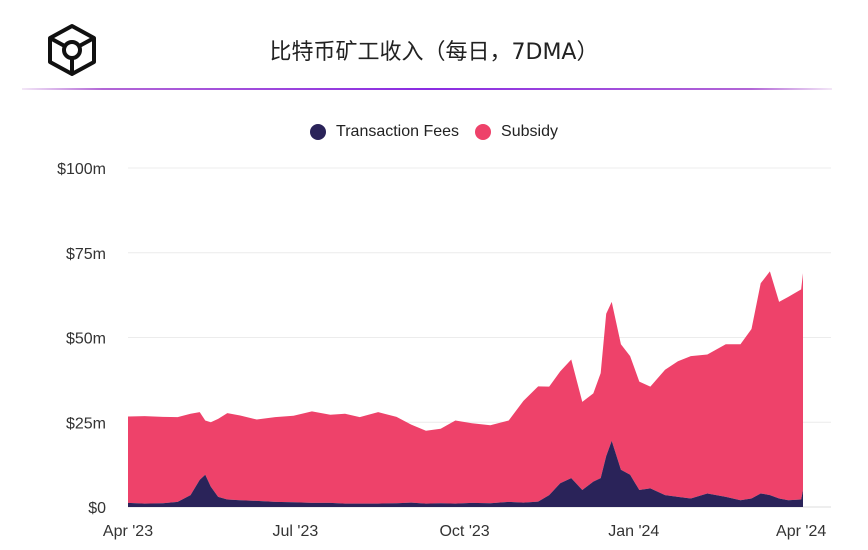  I want to click on x-axis-ticks: Apr '23 Jul '23 Oct '23 Jan '24 Apr '24, so click(464, 531).